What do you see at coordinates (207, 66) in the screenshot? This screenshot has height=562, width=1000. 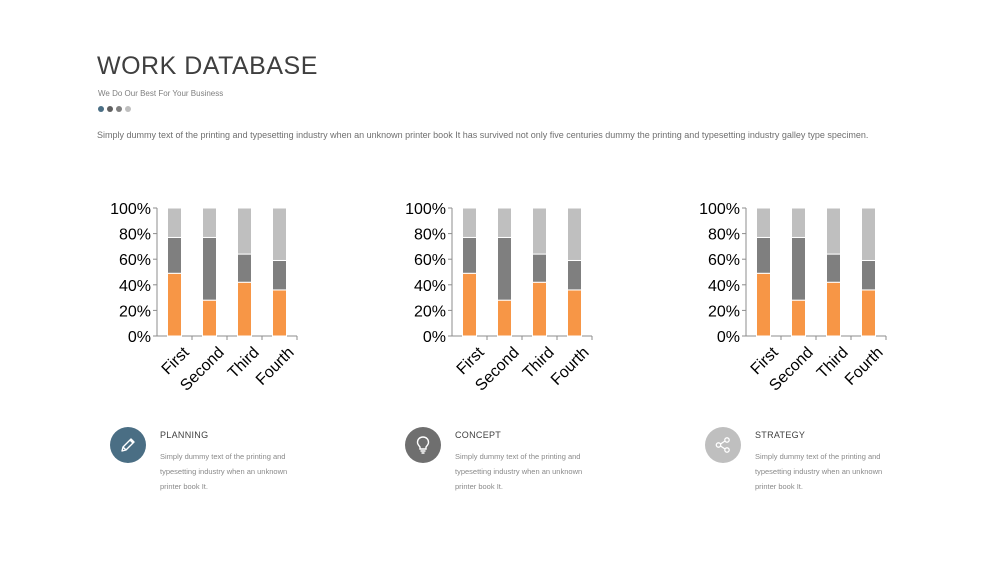 I see `page-title: WORK DATABASE` at bounding box center [207, 66].